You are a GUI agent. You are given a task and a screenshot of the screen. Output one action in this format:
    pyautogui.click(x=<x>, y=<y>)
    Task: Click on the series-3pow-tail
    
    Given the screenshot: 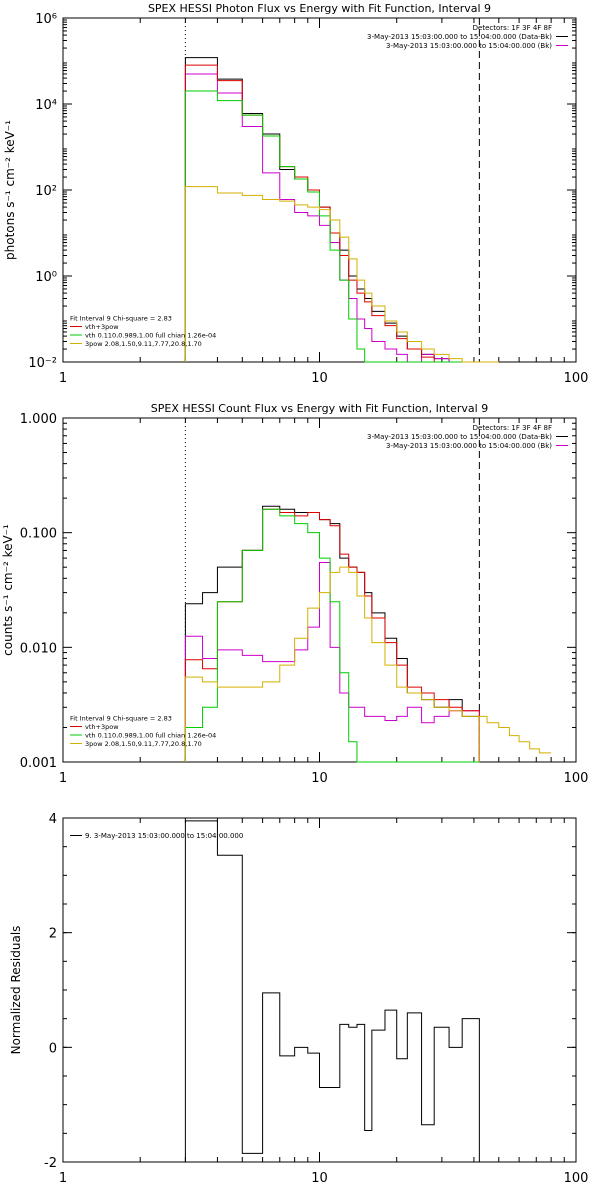 What is the action you would take?
    pyautogui.click(x=515, y=734)
    